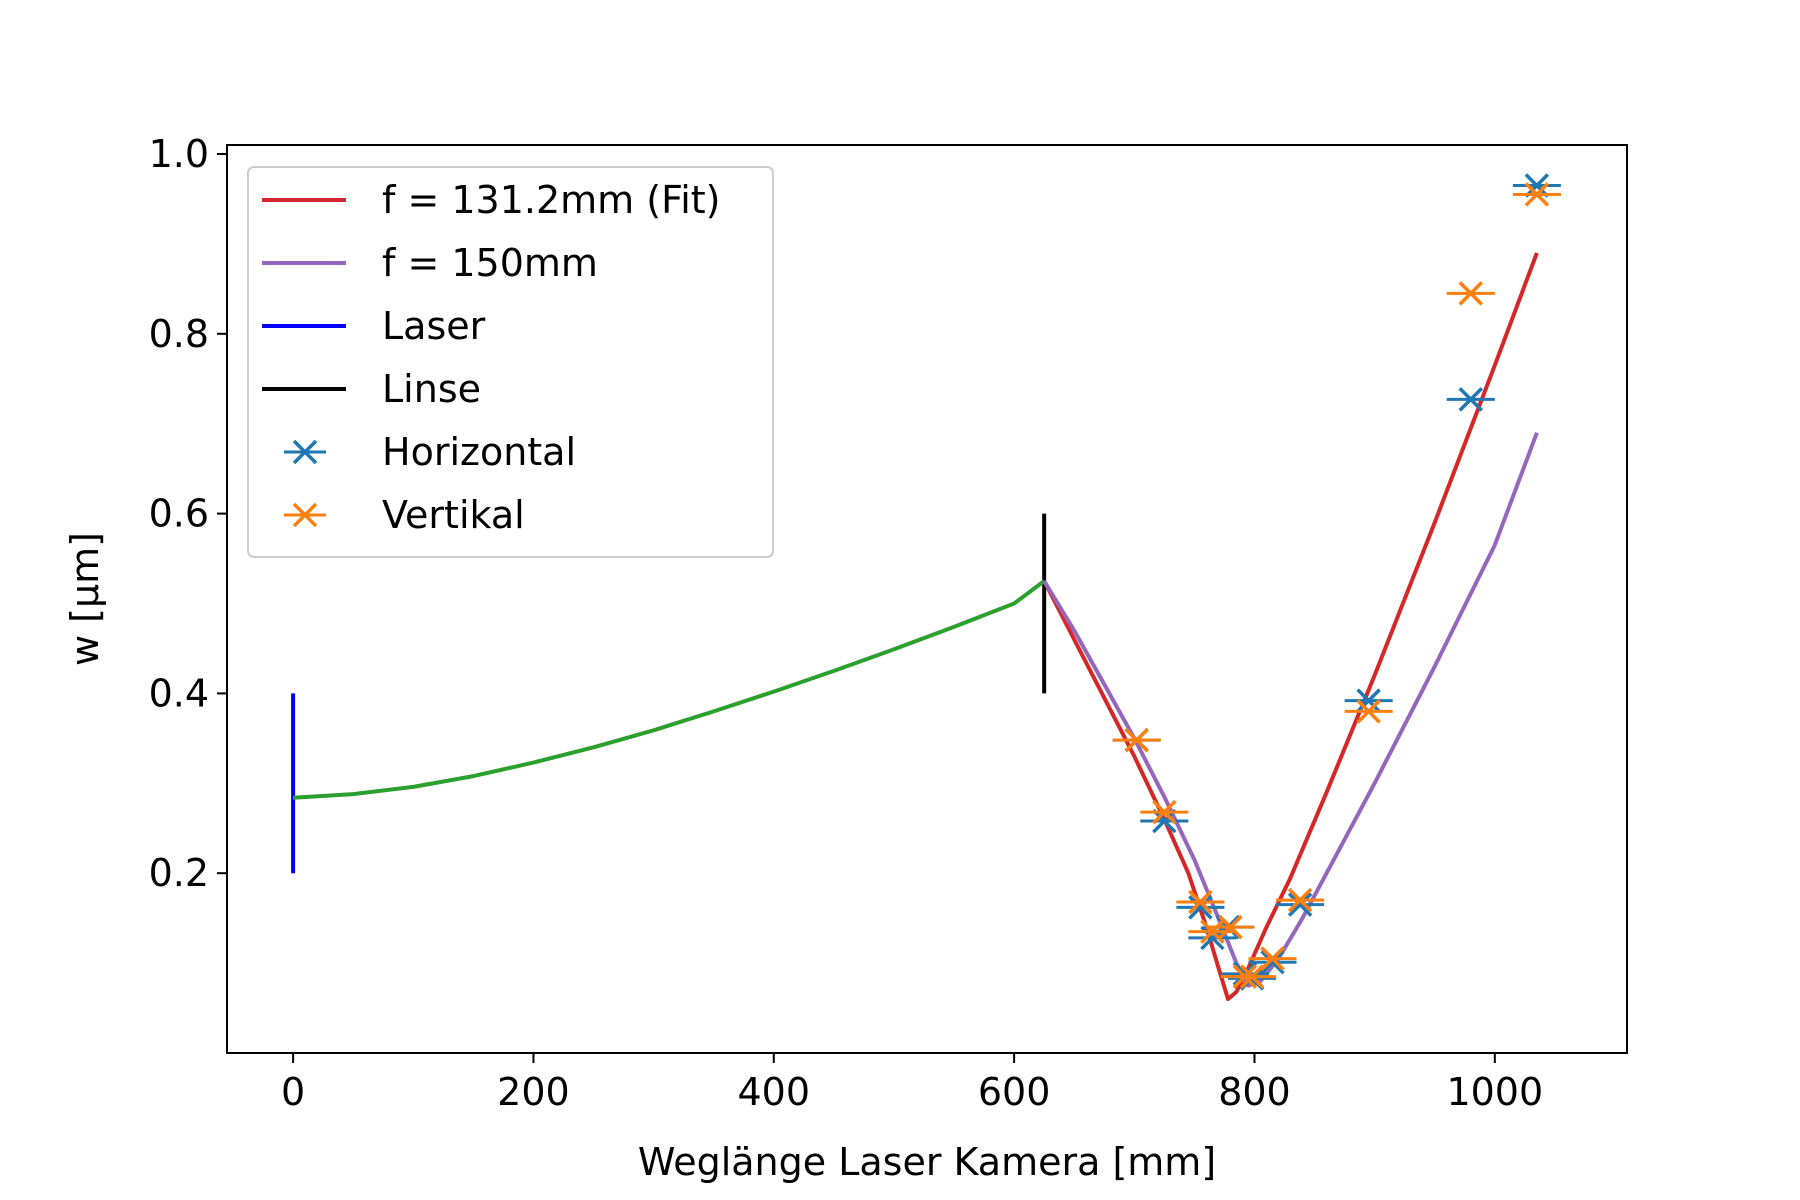 The height and width of the screenshot is (1200, 1800). What do you see at coordinates (774, 1092) in the screenshot?
I see `x-tick-label: 400` at bounding box center [774, 1092].